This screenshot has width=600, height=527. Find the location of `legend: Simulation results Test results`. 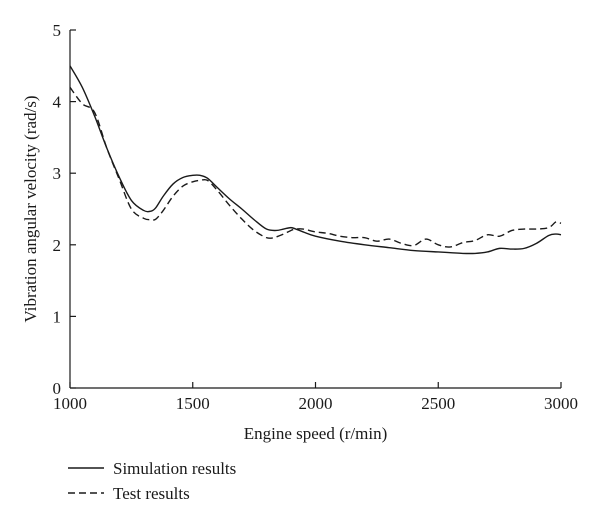

legend: Simulation results Test results is located at coordinates (152, 481).